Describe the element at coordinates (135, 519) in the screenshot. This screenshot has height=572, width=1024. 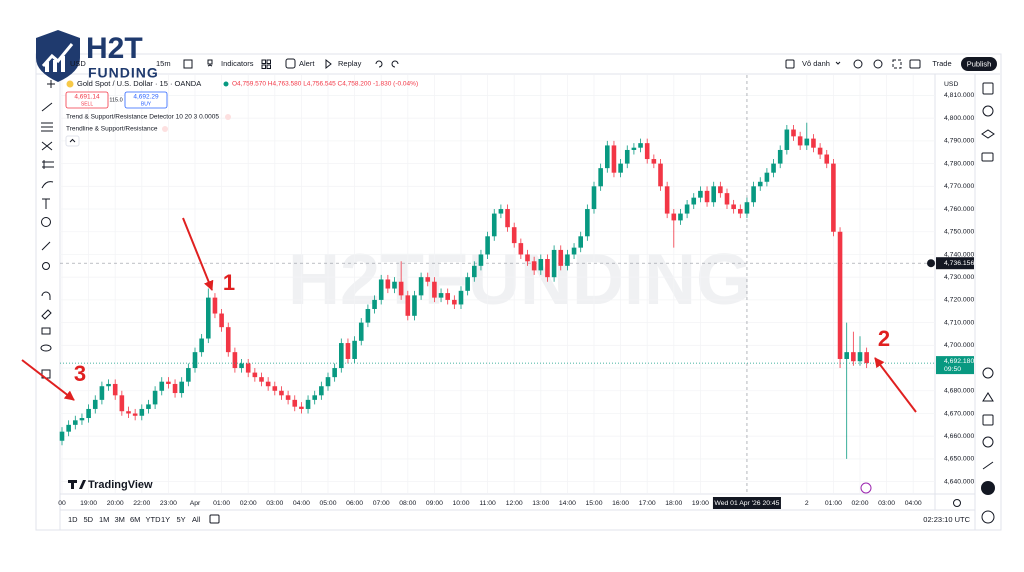
I see `range-button: 6M` at that location.